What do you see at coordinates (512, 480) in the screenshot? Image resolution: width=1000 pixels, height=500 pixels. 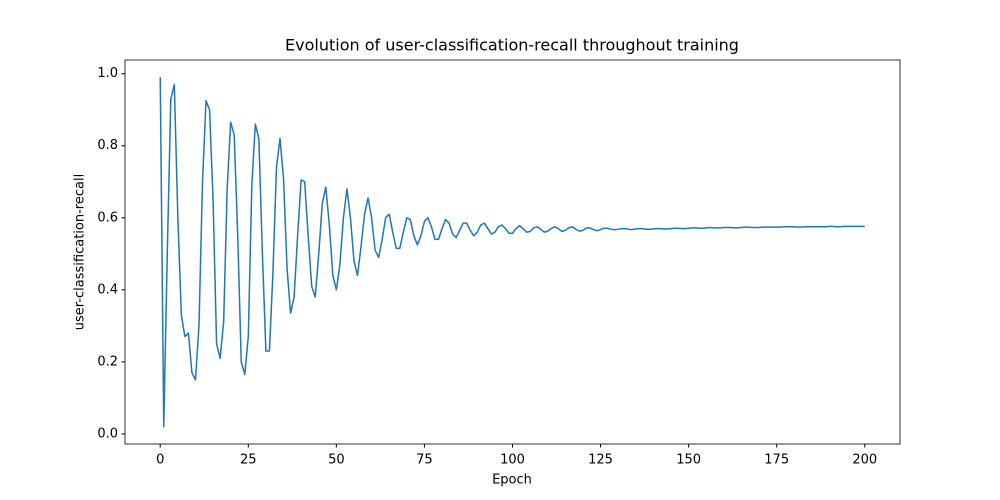 I see `x-axis-label: Epoch` at bounding box center [512, 480].